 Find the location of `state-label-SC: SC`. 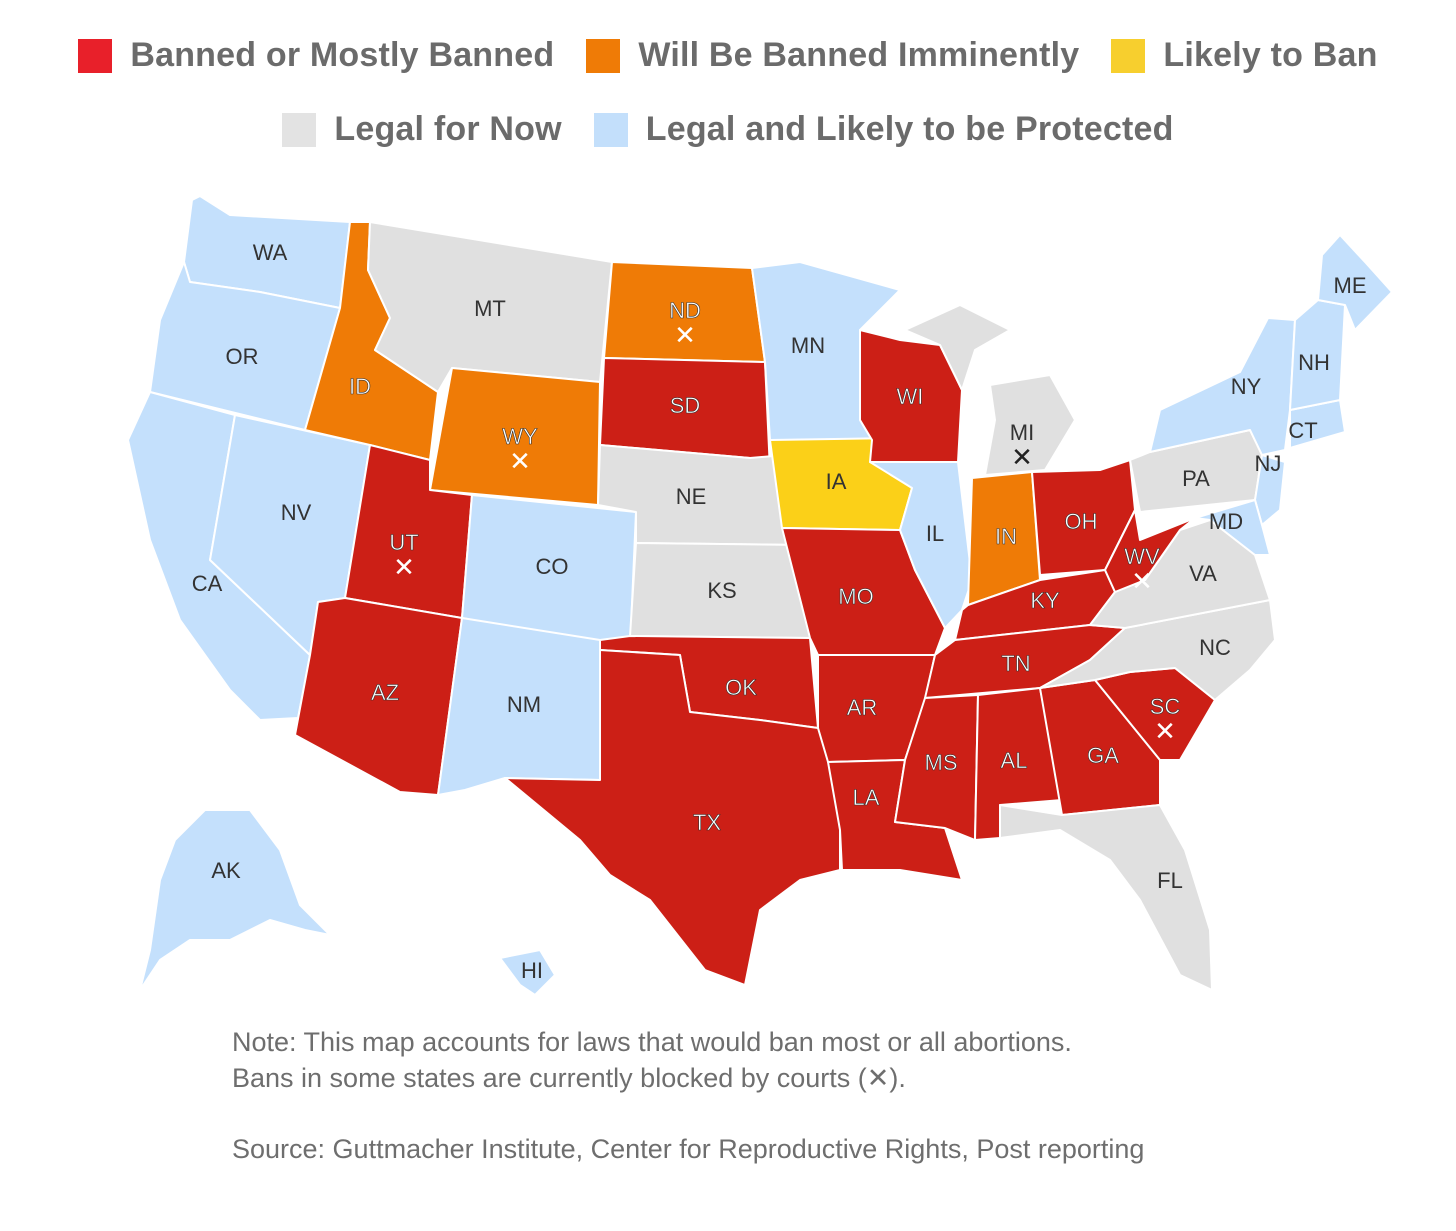

state-label-SC: SC is located at coordinates (1165, 706).